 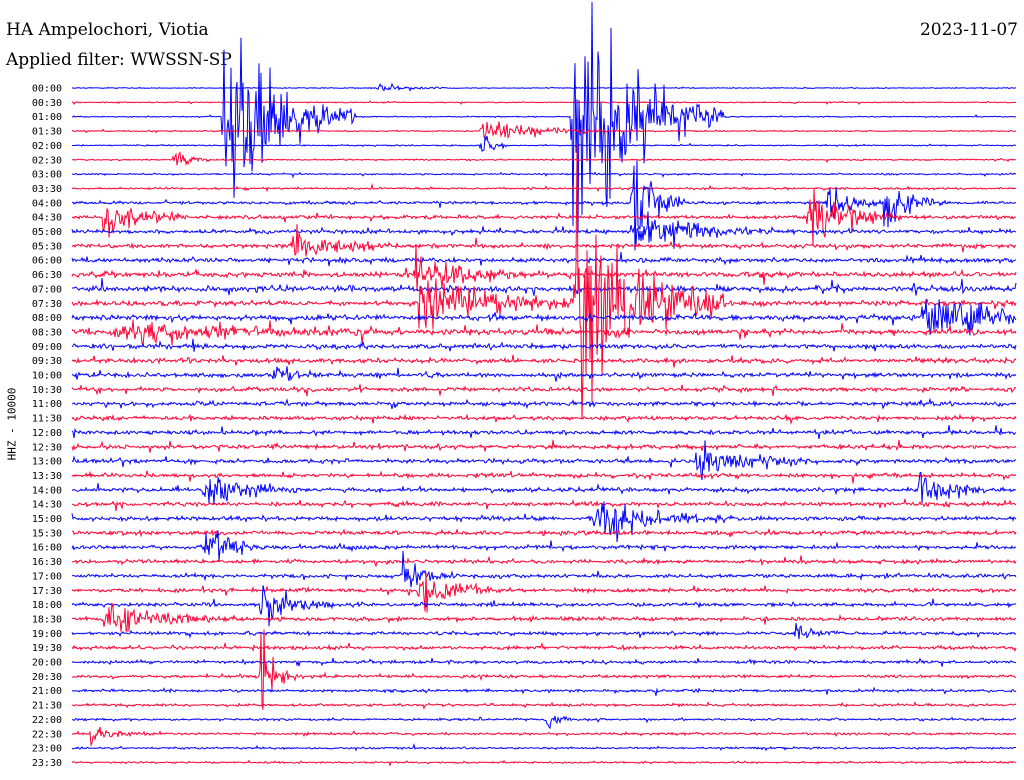 What do you see at coordinates (47, 89) in the screenshot?
I see `time-tick-label: 00:00` at bounding box center [47, 89].